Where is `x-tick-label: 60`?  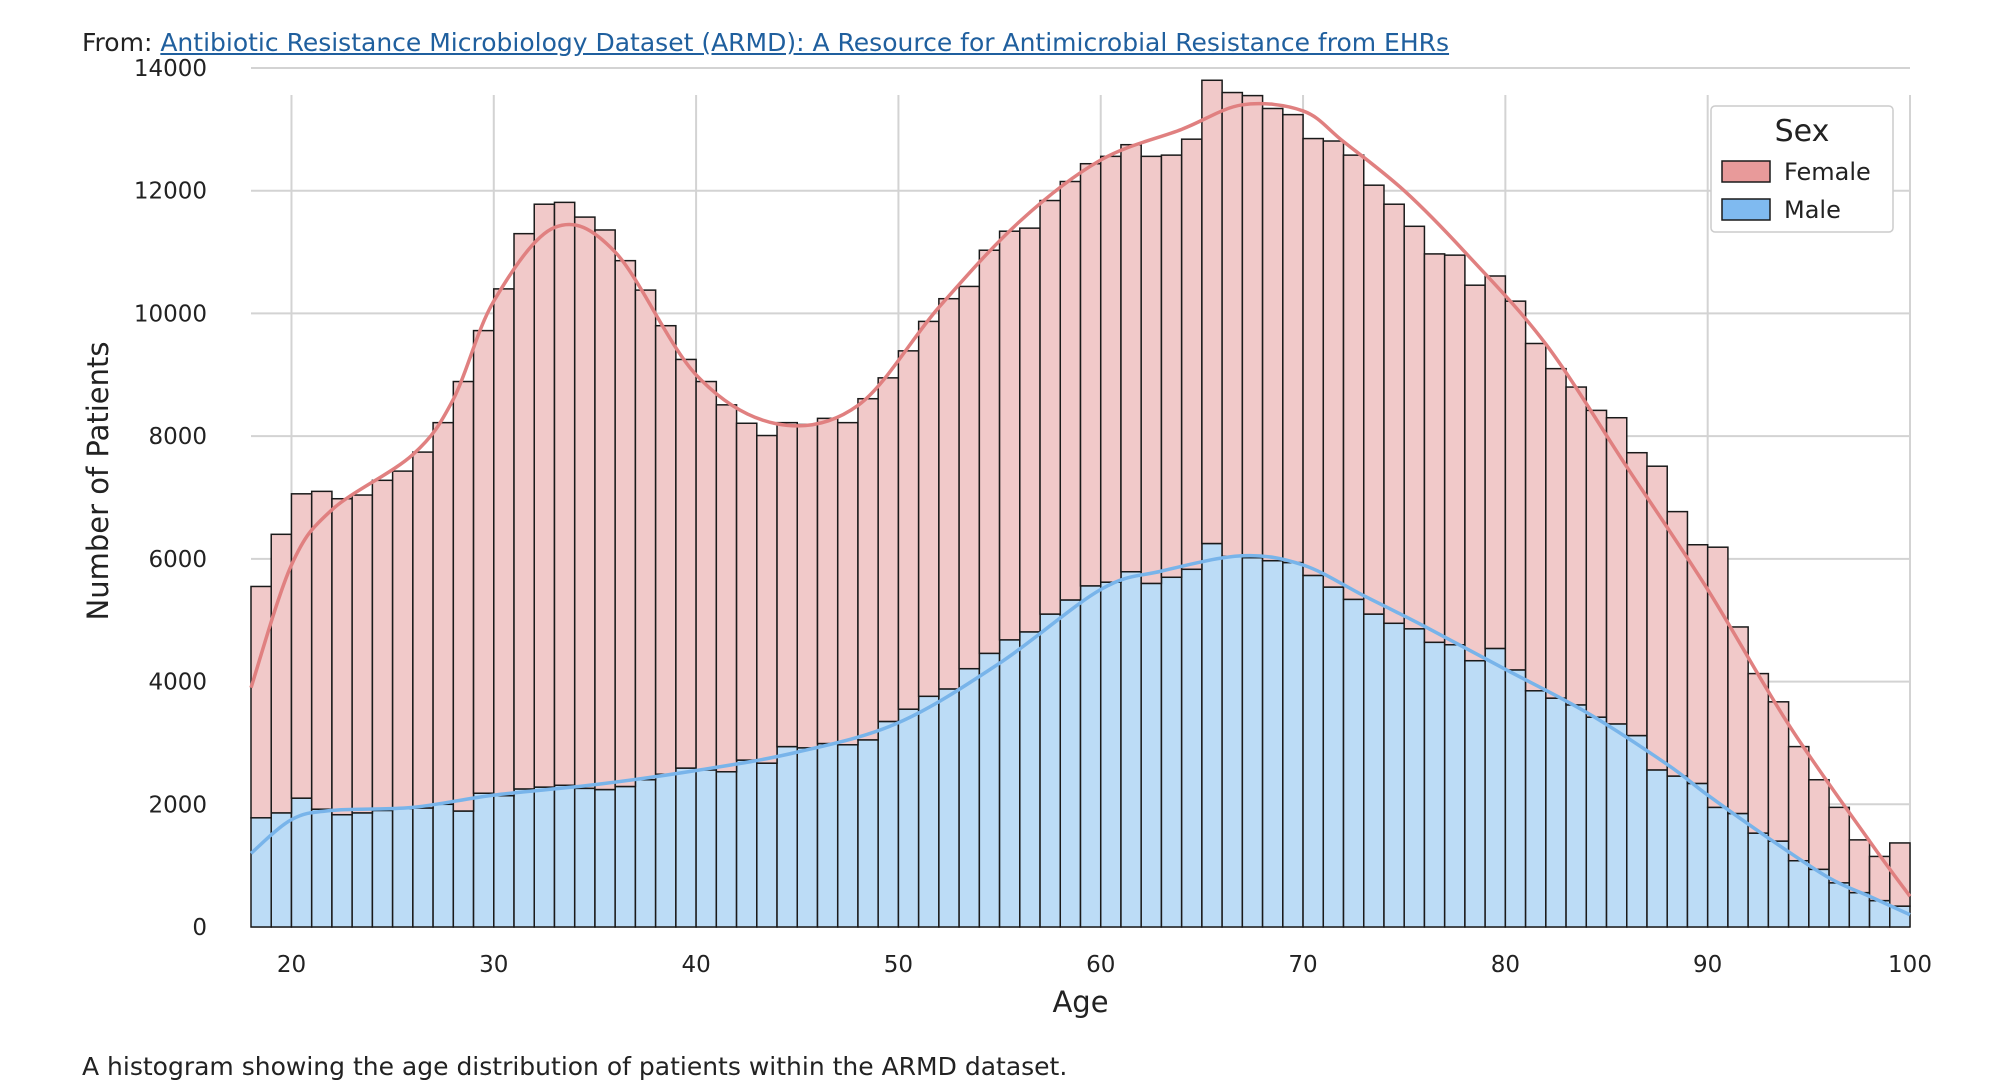
x-tick-label: 60 is located at coordinates (1100, 965).